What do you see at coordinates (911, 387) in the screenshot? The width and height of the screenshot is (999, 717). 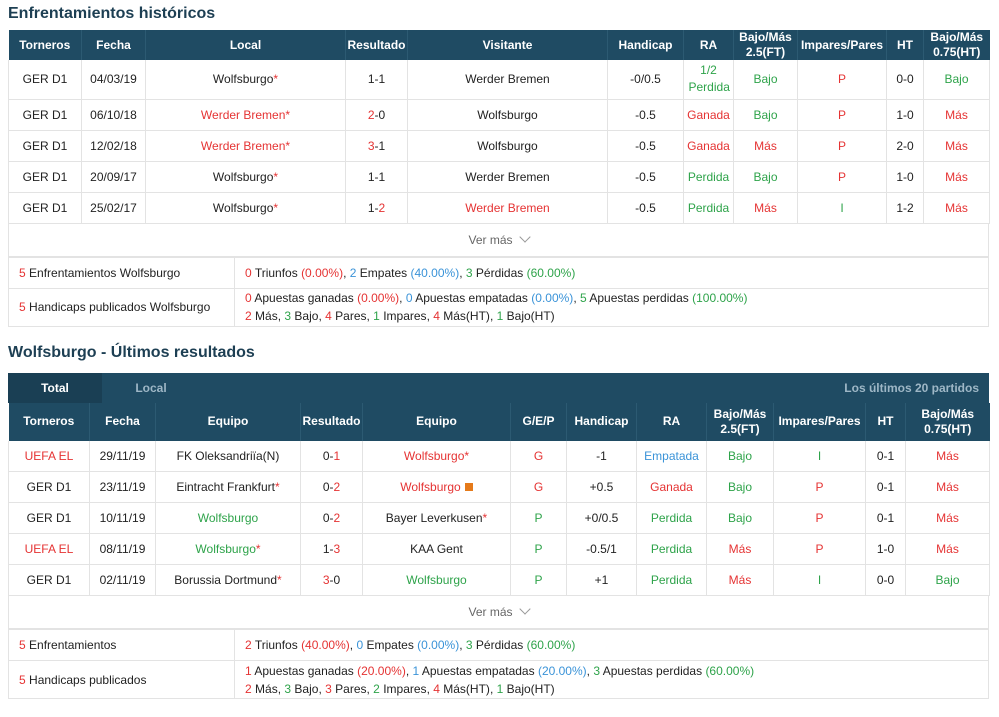 I see `last-matches-label: Los últimos 20 partidos` at bounding box center [911, 387].